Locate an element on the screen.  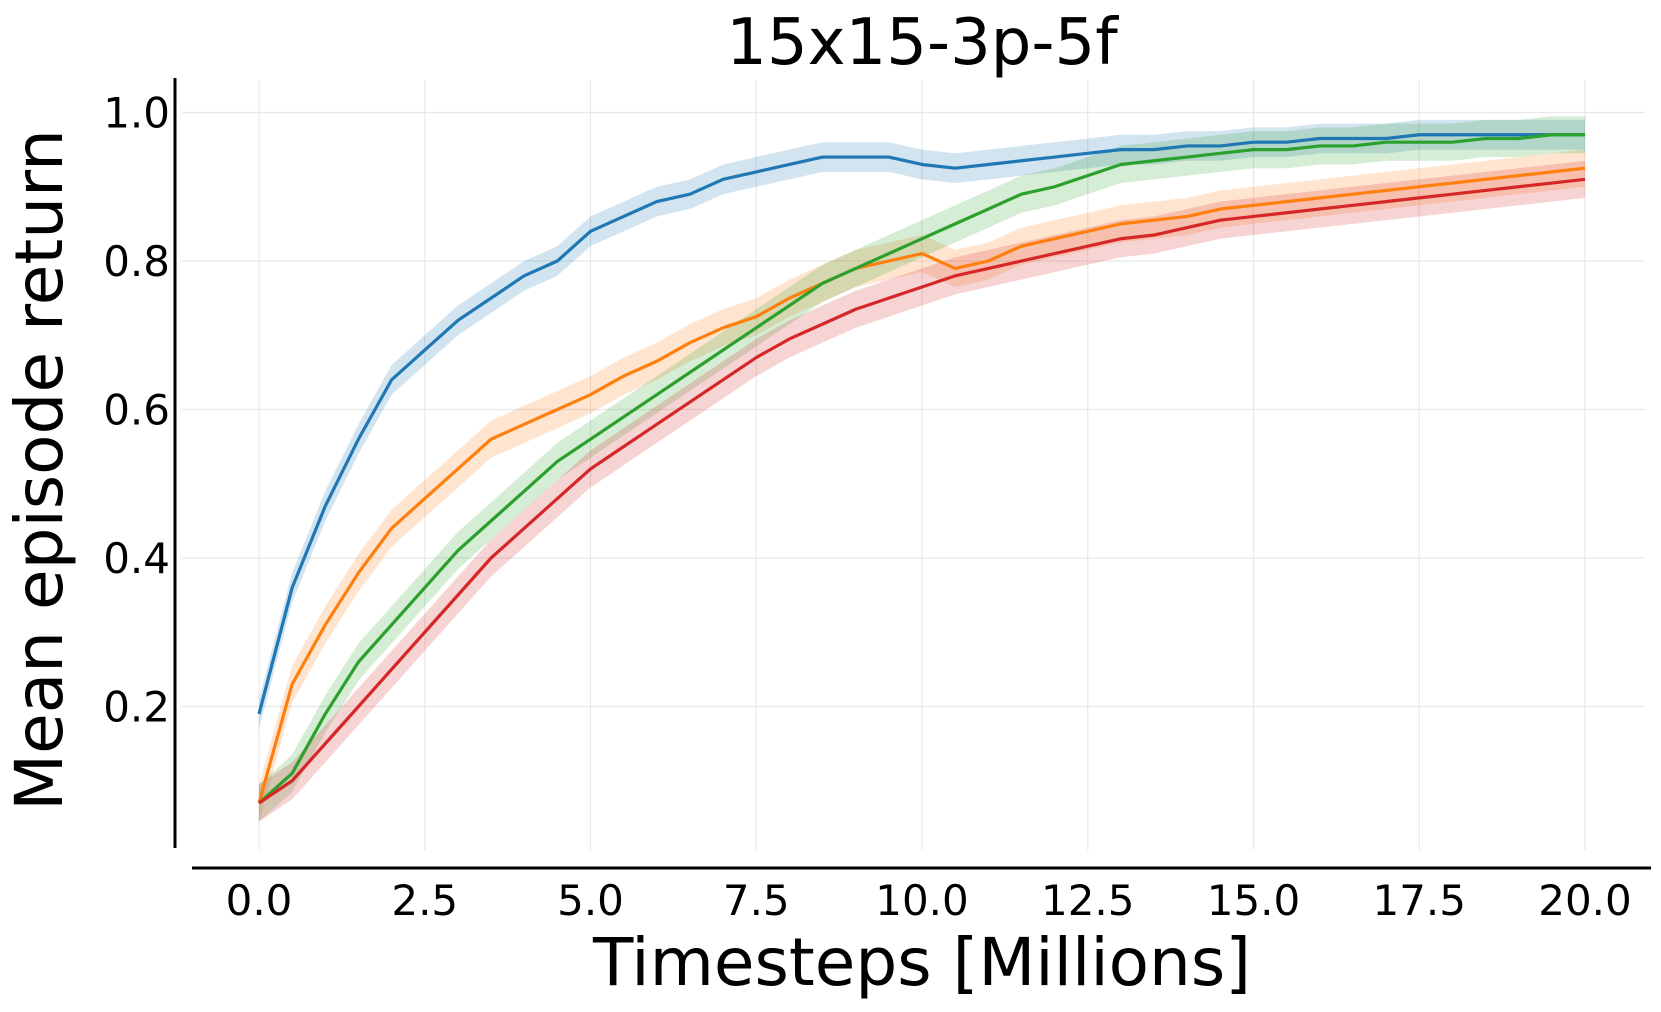
x-tick-labels: 0.0 2.5 5.0 7.5 10.0 12.5 15.0 17.5 20.0 is located at coordinates (929, 900).